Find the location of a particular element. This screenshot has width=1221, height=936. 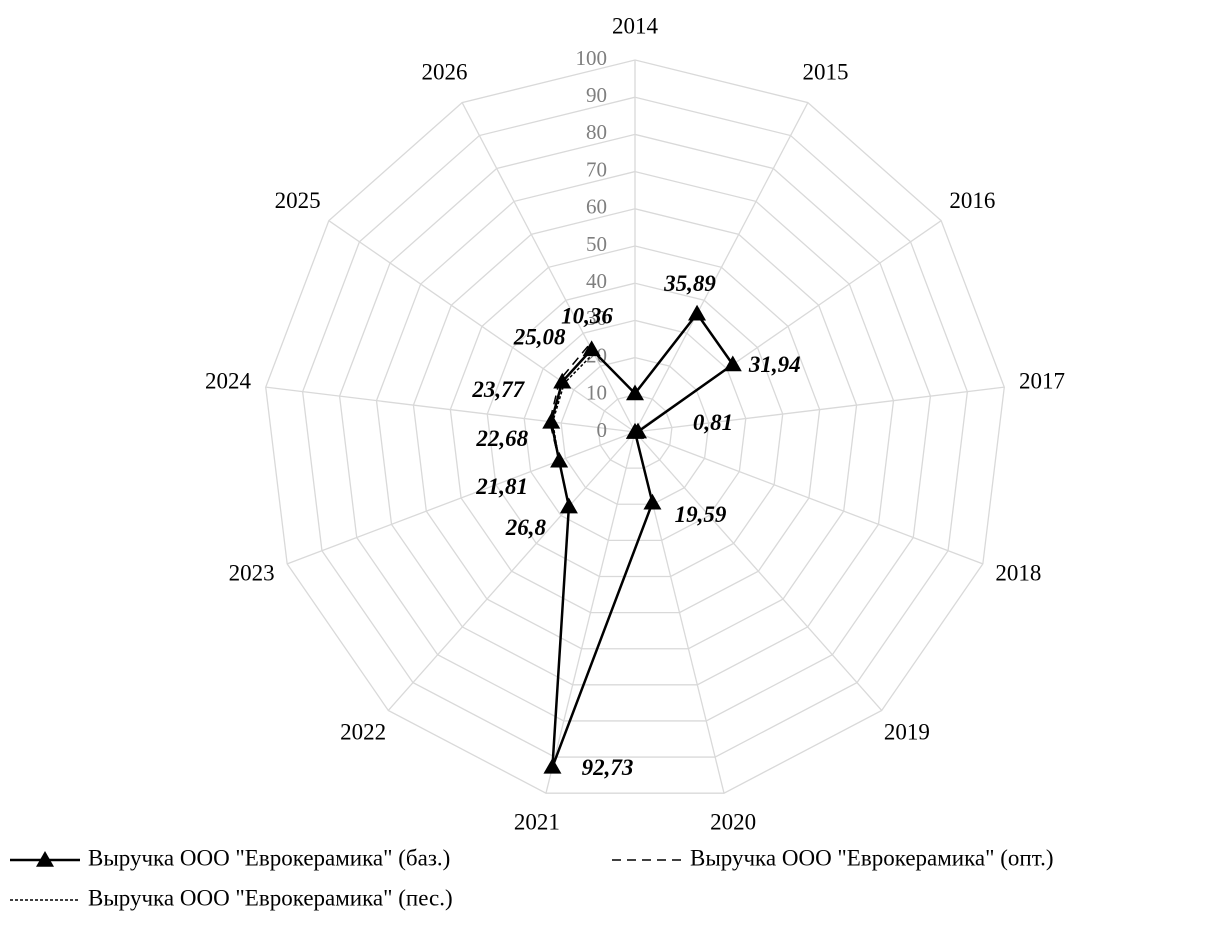

data-label: 35,89 is located at coordinates (689, 283).